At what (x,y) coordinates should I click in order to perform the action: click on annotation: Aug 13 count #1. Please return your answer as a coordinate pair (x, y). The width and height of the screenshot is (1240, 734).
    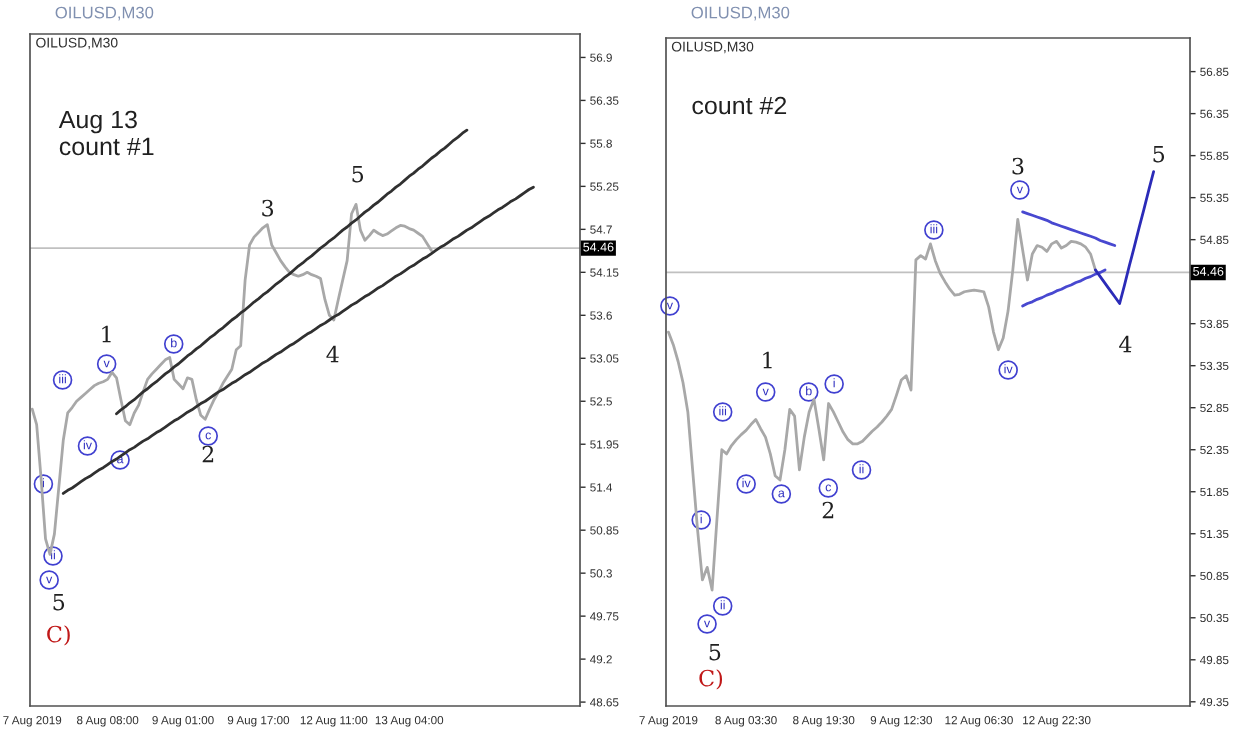
    Looking at the image, I should click on (106, 133).